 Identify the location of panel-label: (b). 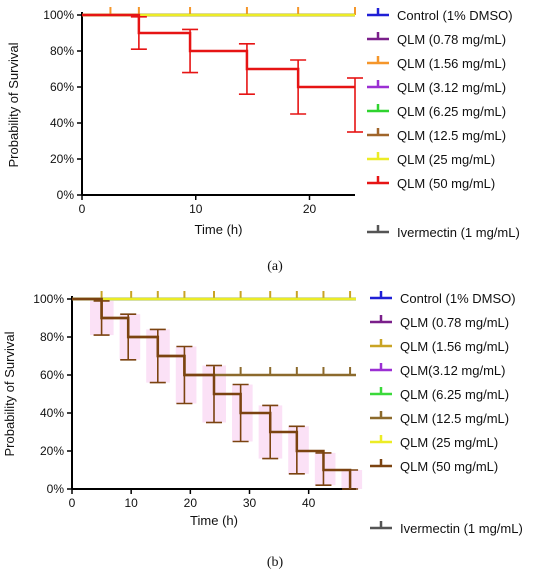
(275, 562).